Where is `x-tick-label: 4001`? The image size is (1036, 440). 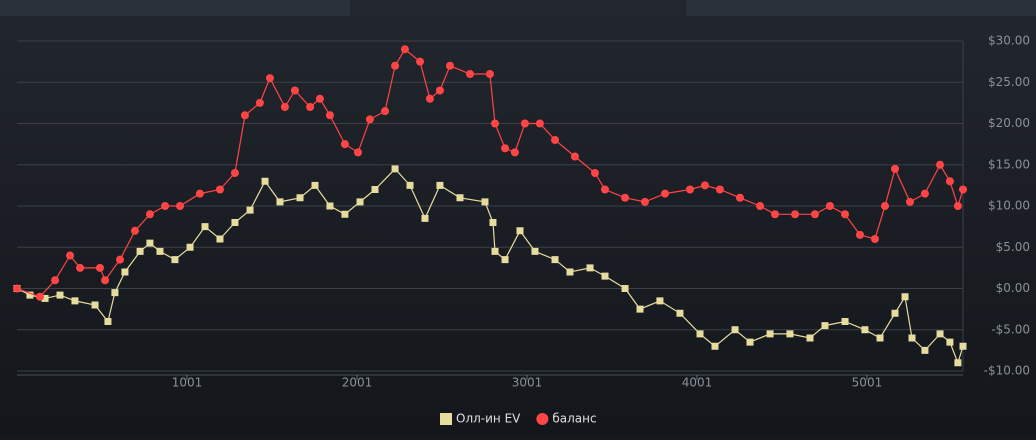 x-tick-label: 4001 is located at coordinates (697, 383).